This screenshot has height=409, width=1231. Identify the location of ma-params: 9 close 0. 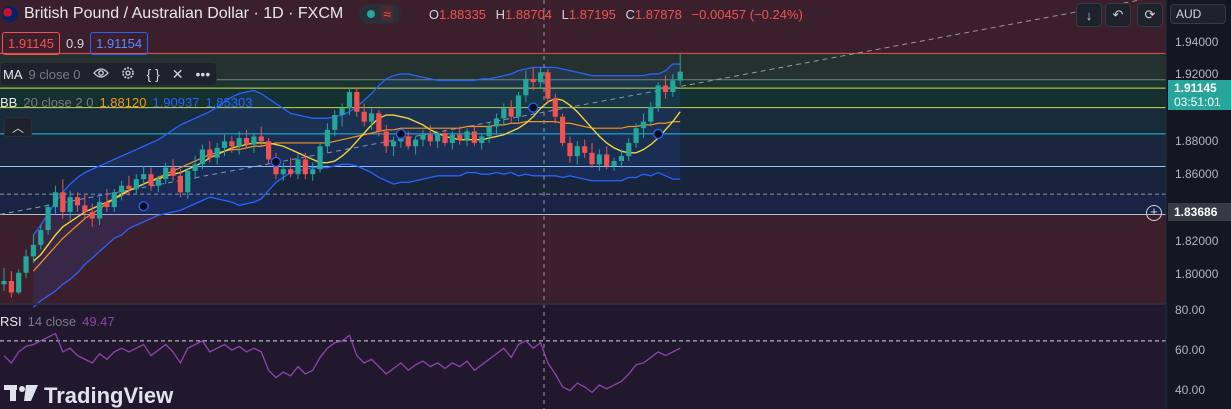
(54, 74).